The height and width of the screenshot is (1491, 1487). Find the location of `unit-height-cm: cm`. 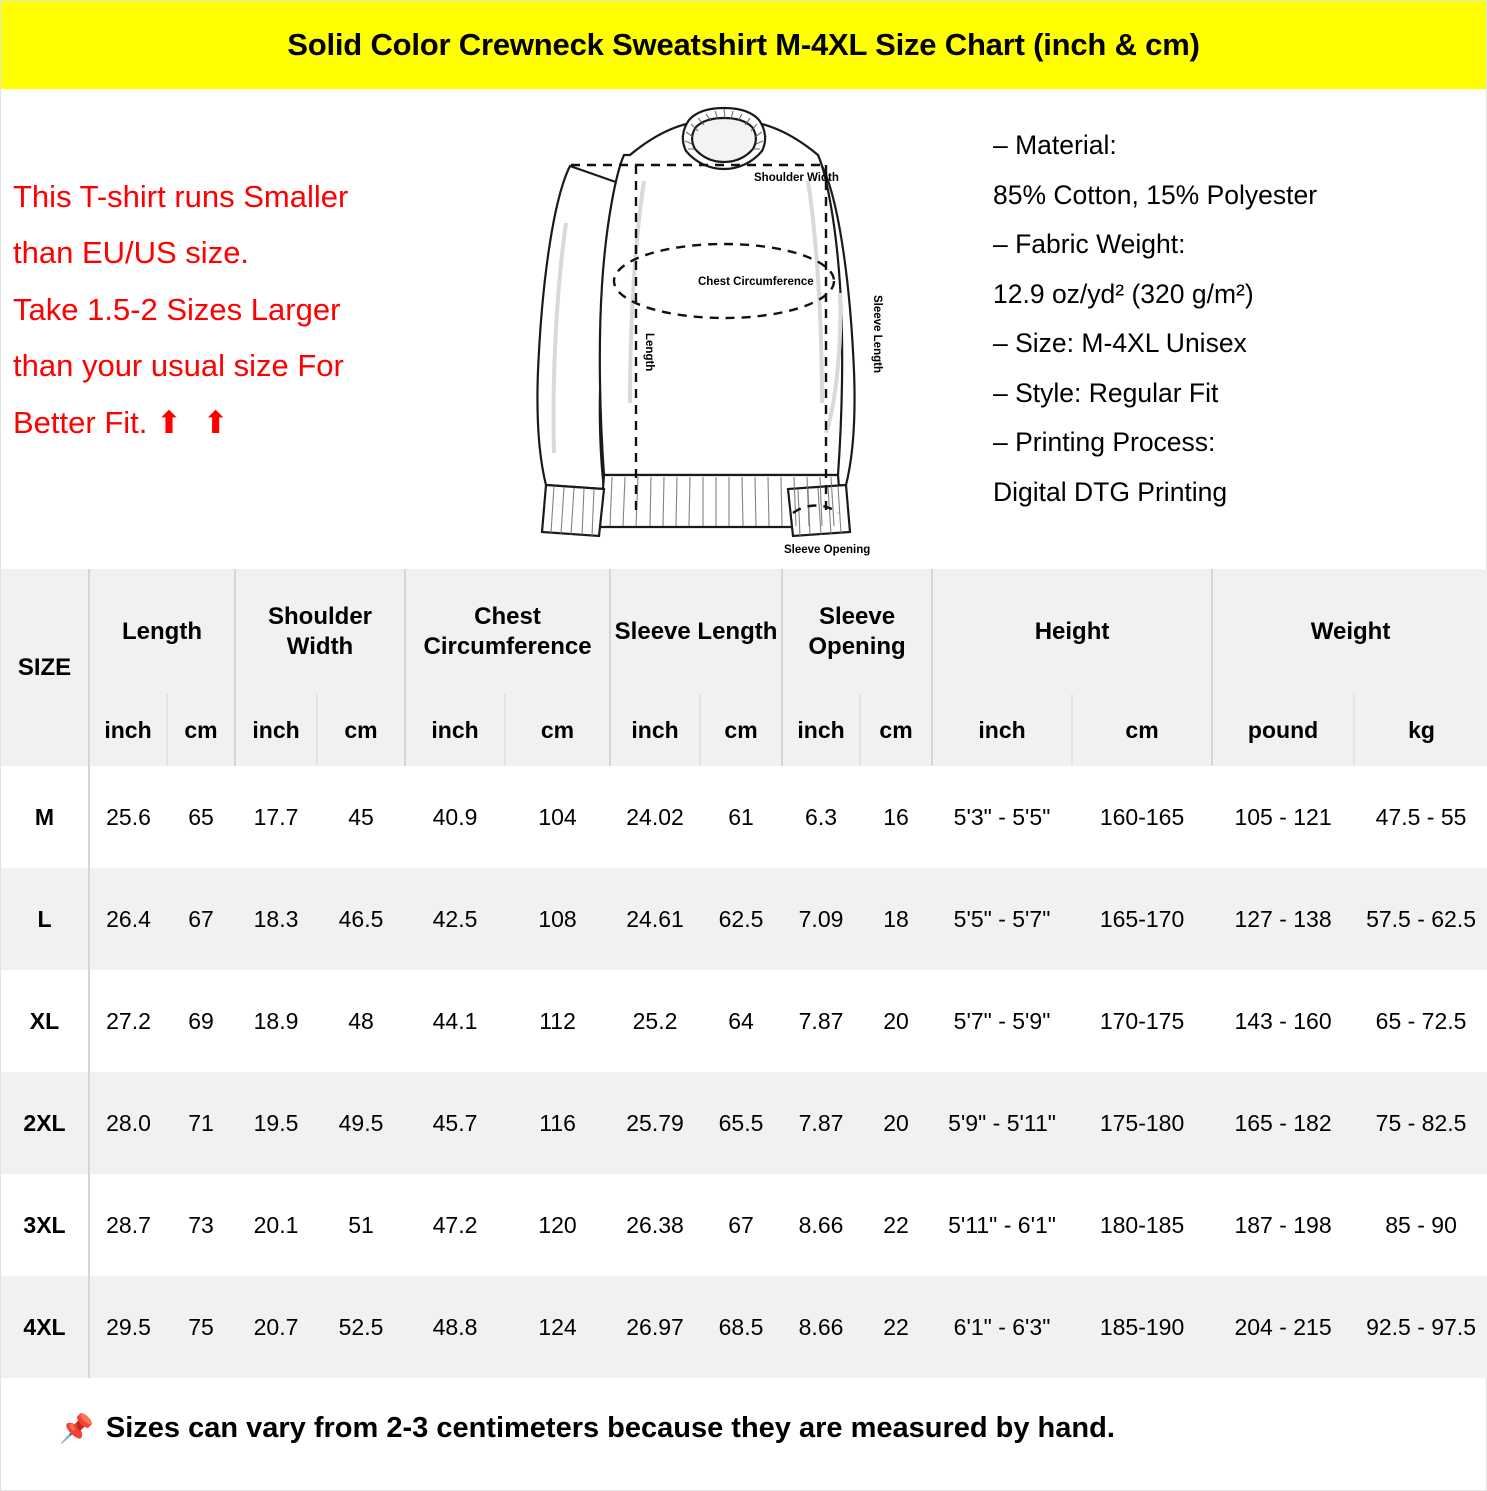

unit-height-cm: cm is located at coordinates (1142, 730).